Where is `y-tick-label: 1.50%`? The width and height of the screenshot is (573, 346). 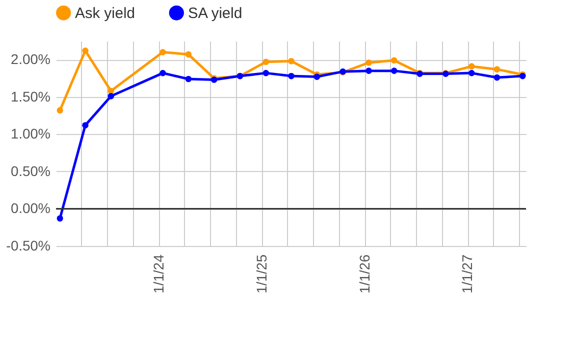 y-tick-label: 1.50% is located at coordinates (30, 96).